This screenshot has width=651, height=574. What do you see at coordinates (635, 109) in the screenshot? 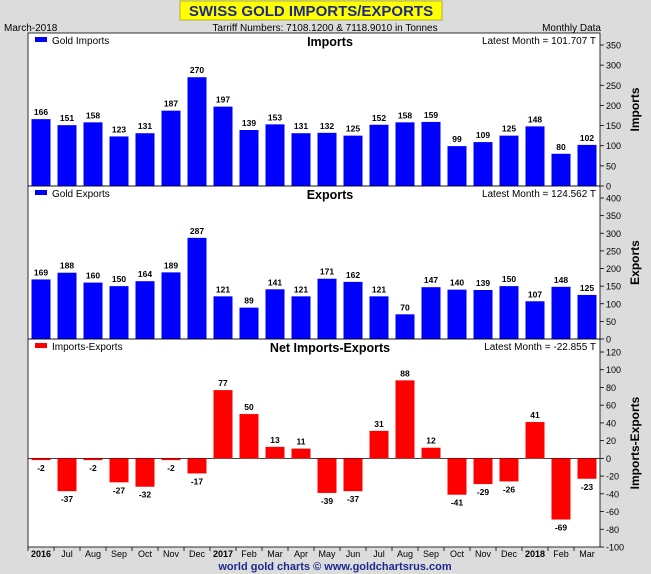
I see `imports-y-axis-title: Imports` at bounding box center [635, 109].